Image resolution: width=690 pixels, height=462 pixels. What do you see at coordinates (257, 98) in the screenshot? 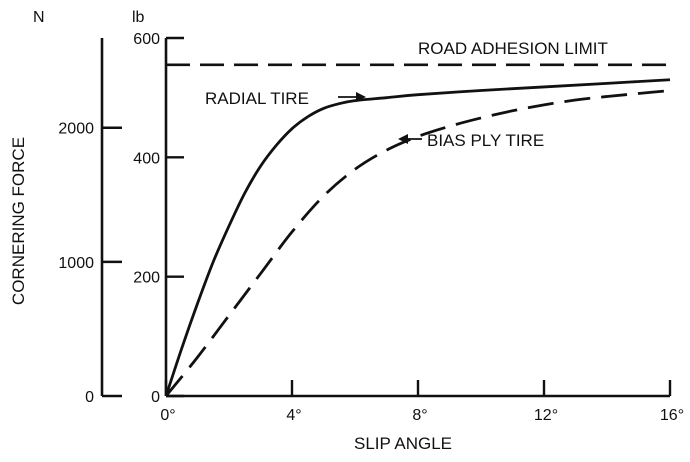
I see `radial-tire-label: RADIAL TIRE` at bounding box center [257, 98].